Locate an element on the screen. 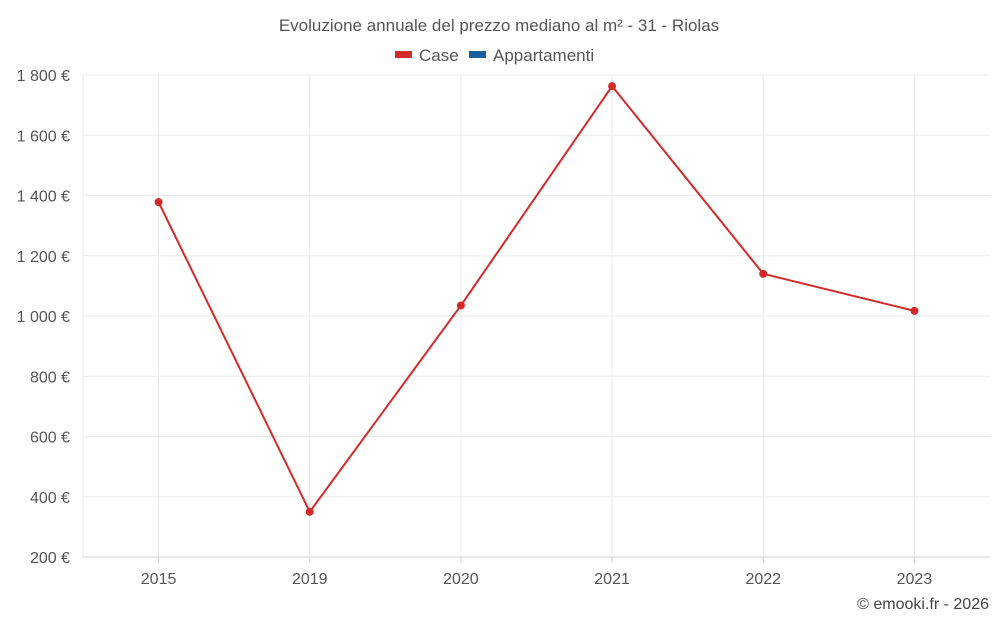  x-tick-label: 2021 is located at coordinates (612, 579).